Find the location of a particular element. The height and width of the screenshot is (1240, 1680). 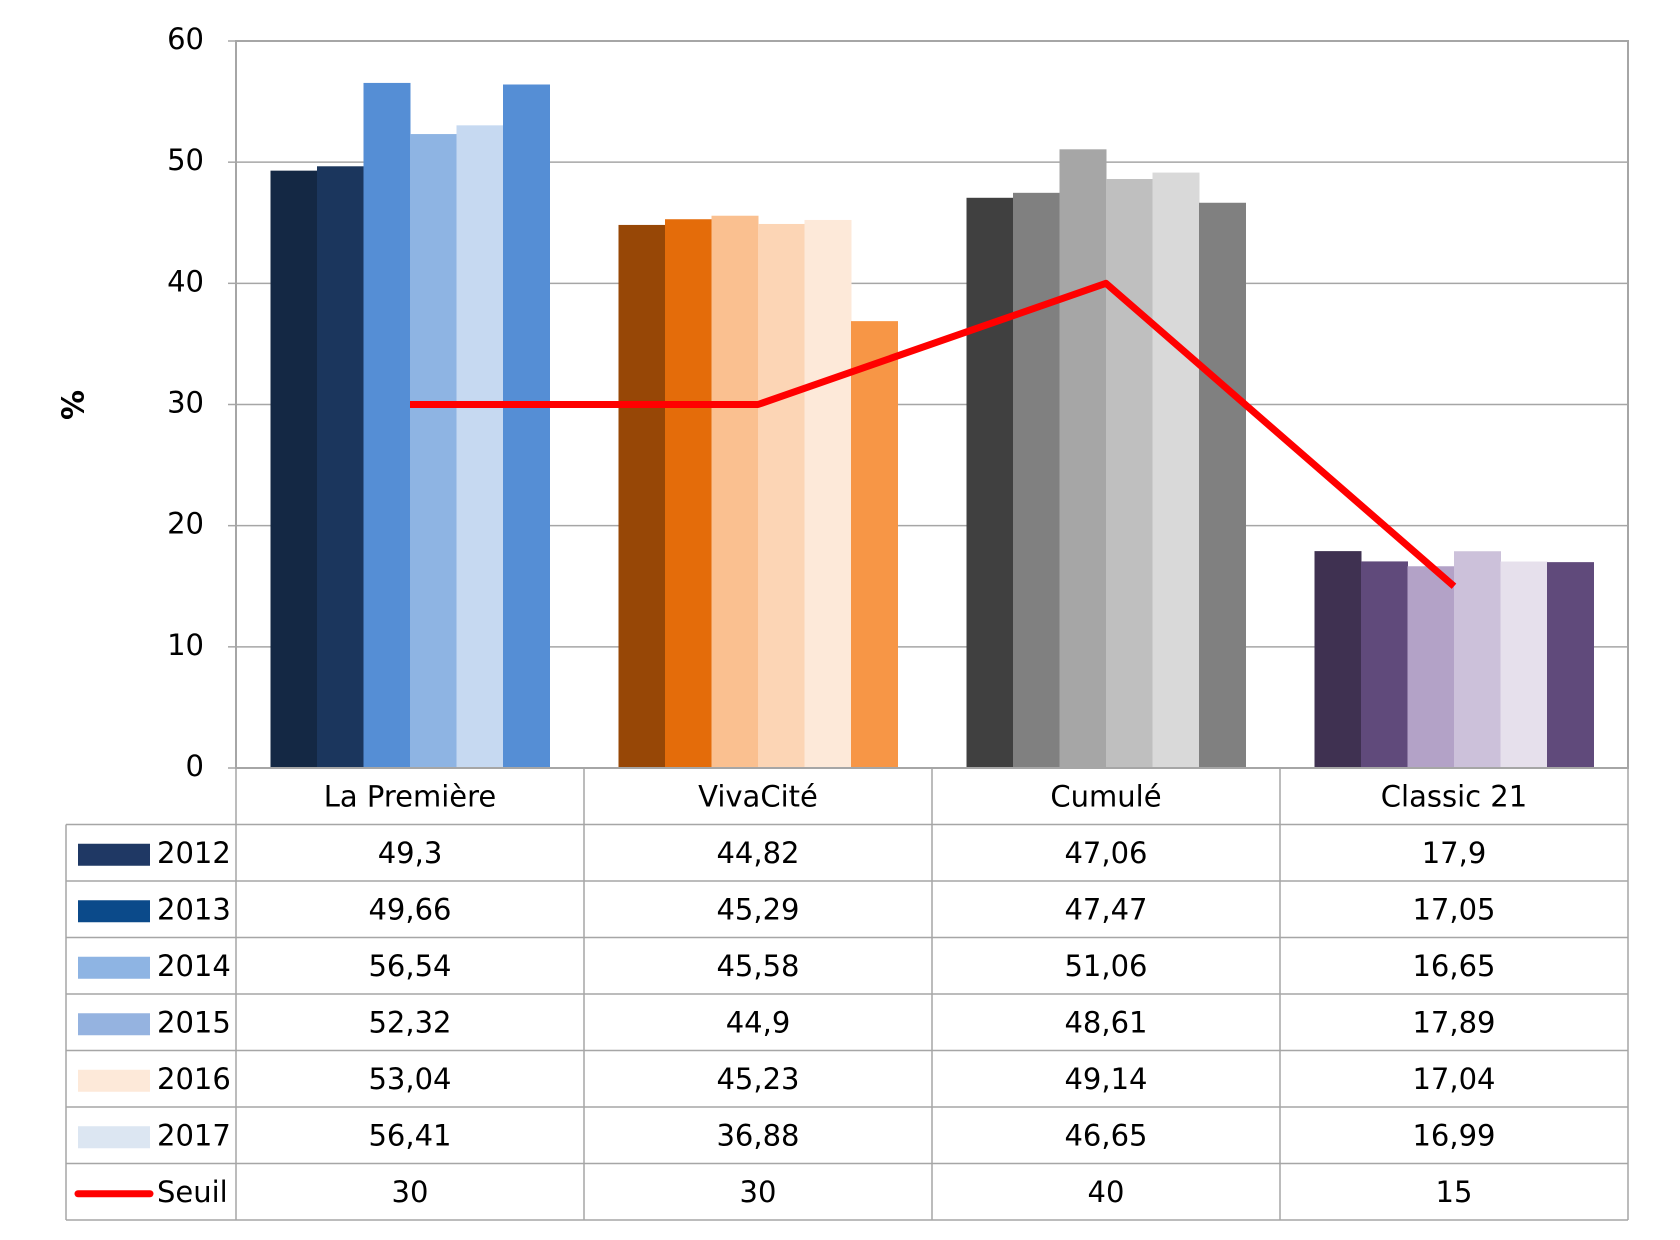

table-cell: 44,9 is located at coordinates (758, 1022).